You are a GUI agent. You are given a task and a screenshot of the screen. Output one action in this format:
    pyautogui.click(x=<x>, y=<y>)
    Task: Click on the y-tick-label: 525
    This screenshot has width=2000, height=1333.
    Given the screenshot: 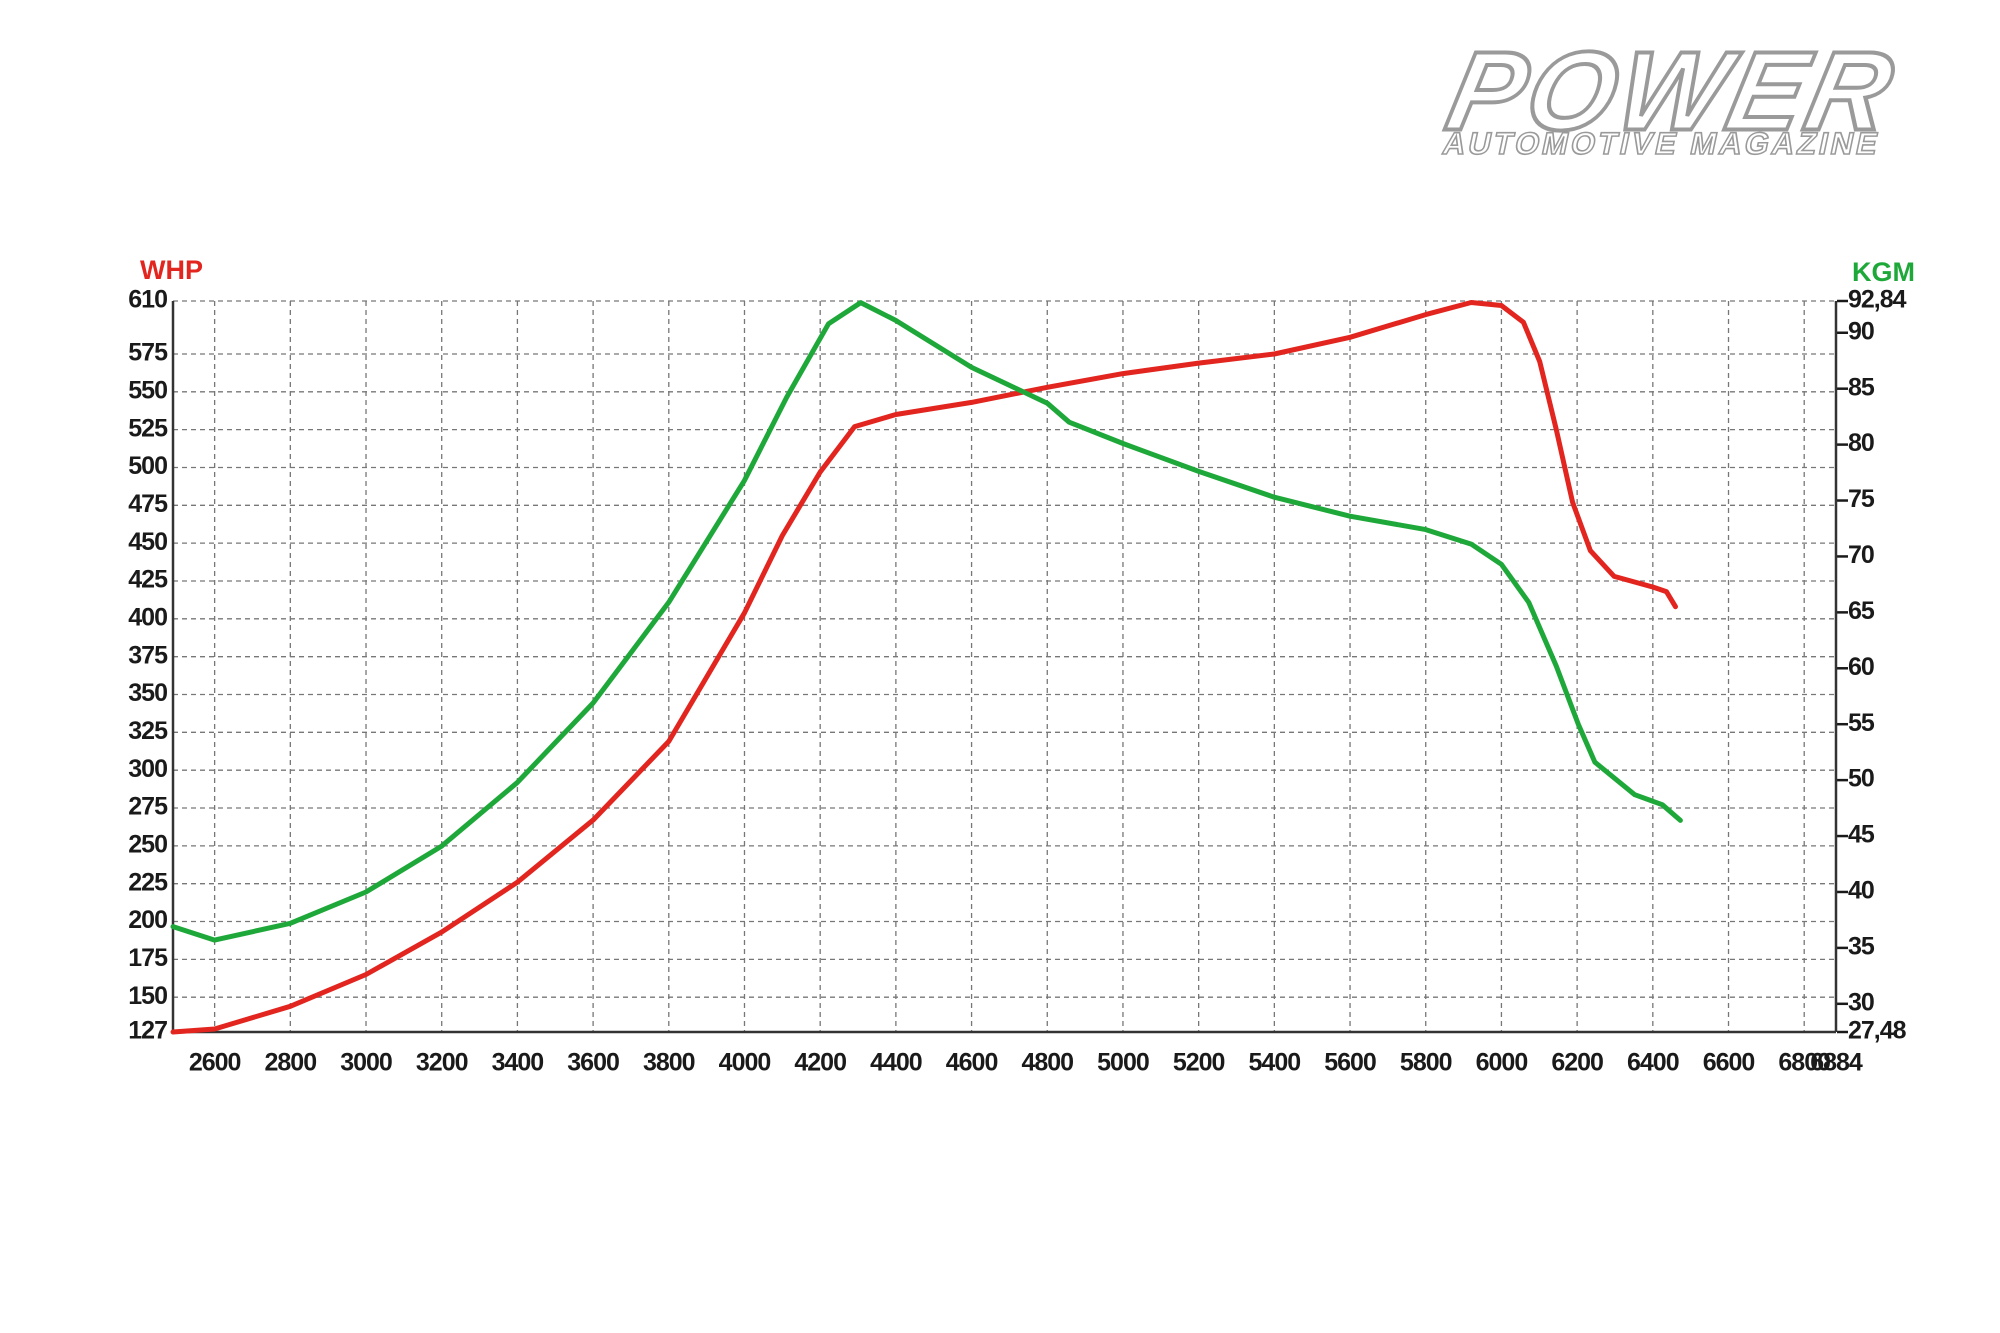 What is the action you would take?
    pyautogui.click(x=148, y=428)
    